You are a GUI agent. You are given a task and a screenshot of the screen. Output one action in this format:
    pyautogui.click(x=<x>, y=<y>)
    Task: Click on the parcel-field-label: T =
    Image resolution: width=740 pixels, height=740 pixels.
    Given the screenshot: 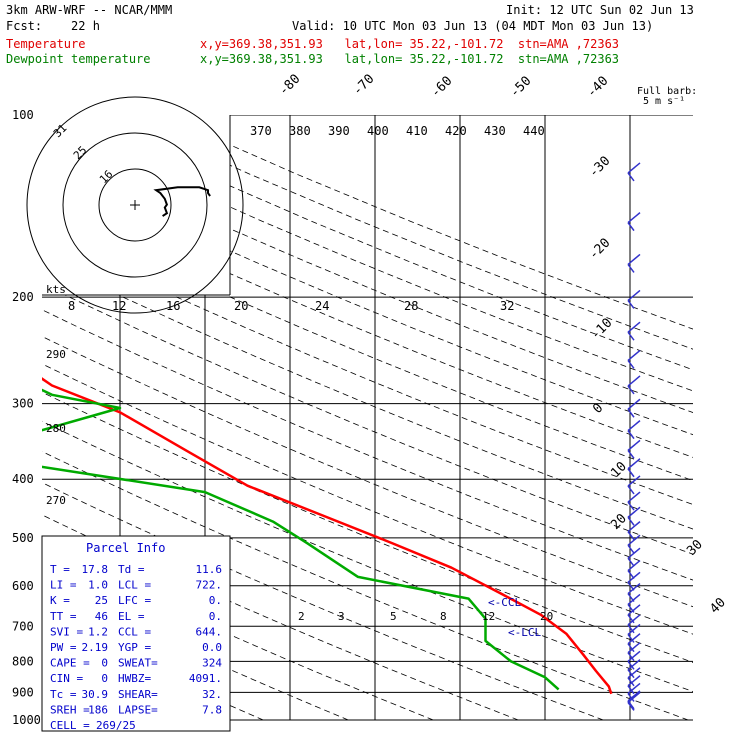 What is the action you would take?
    pyautogui.click(x=60, y=569)
    